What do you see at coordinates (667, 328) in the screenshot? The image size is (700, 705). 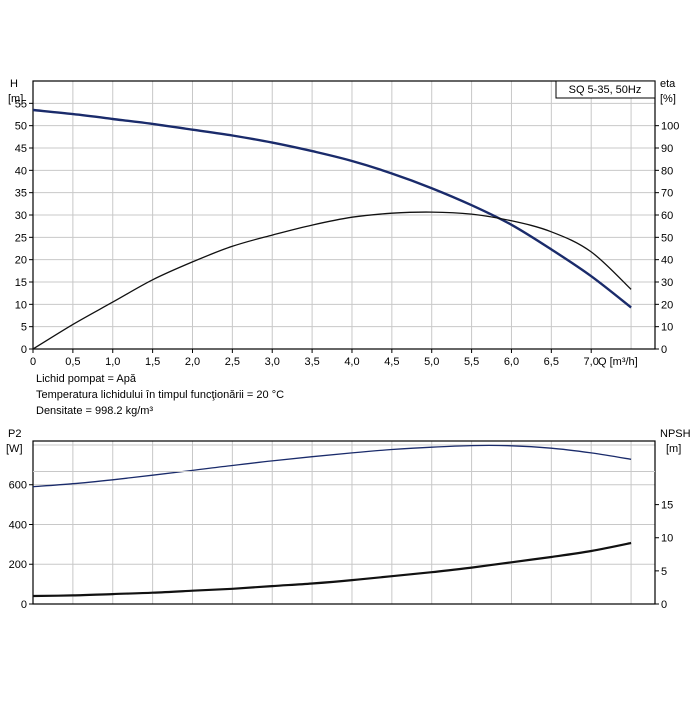 I see `panel1-right-tick-label: 10` at bounding box center [667, 328].